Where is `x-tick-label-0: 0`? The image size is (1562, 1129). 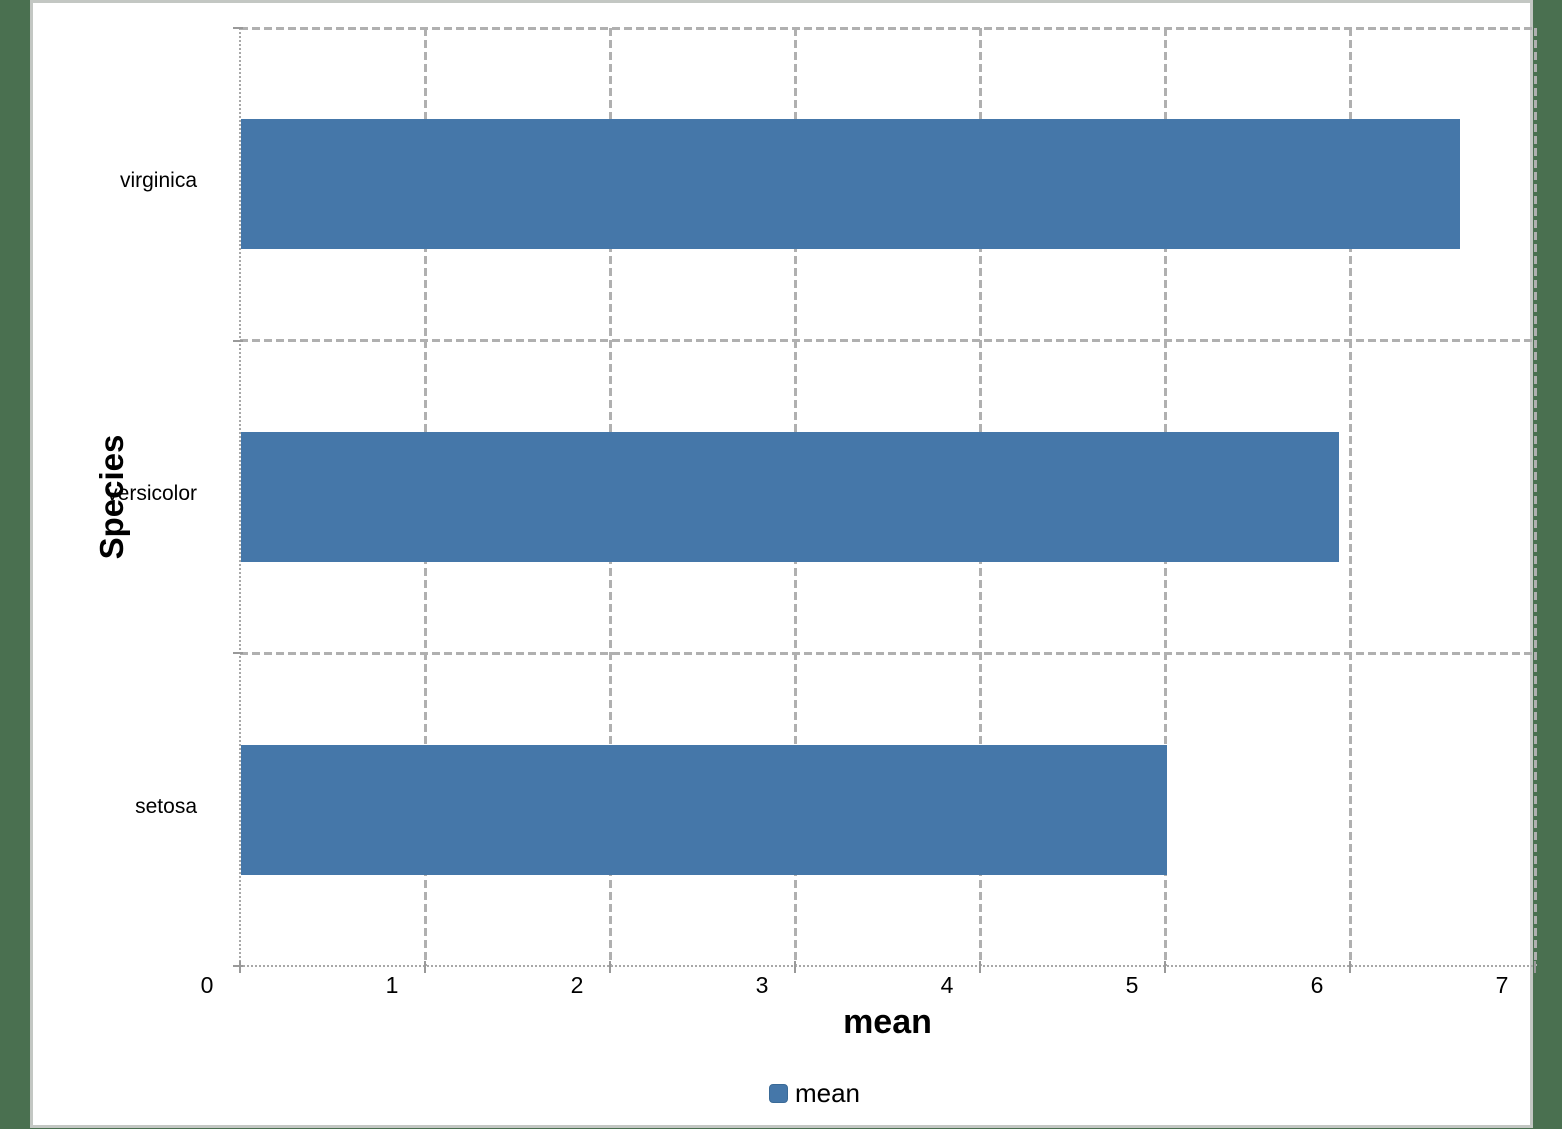
x-tick-label-0: 0 is located at coordinates (207, 985).